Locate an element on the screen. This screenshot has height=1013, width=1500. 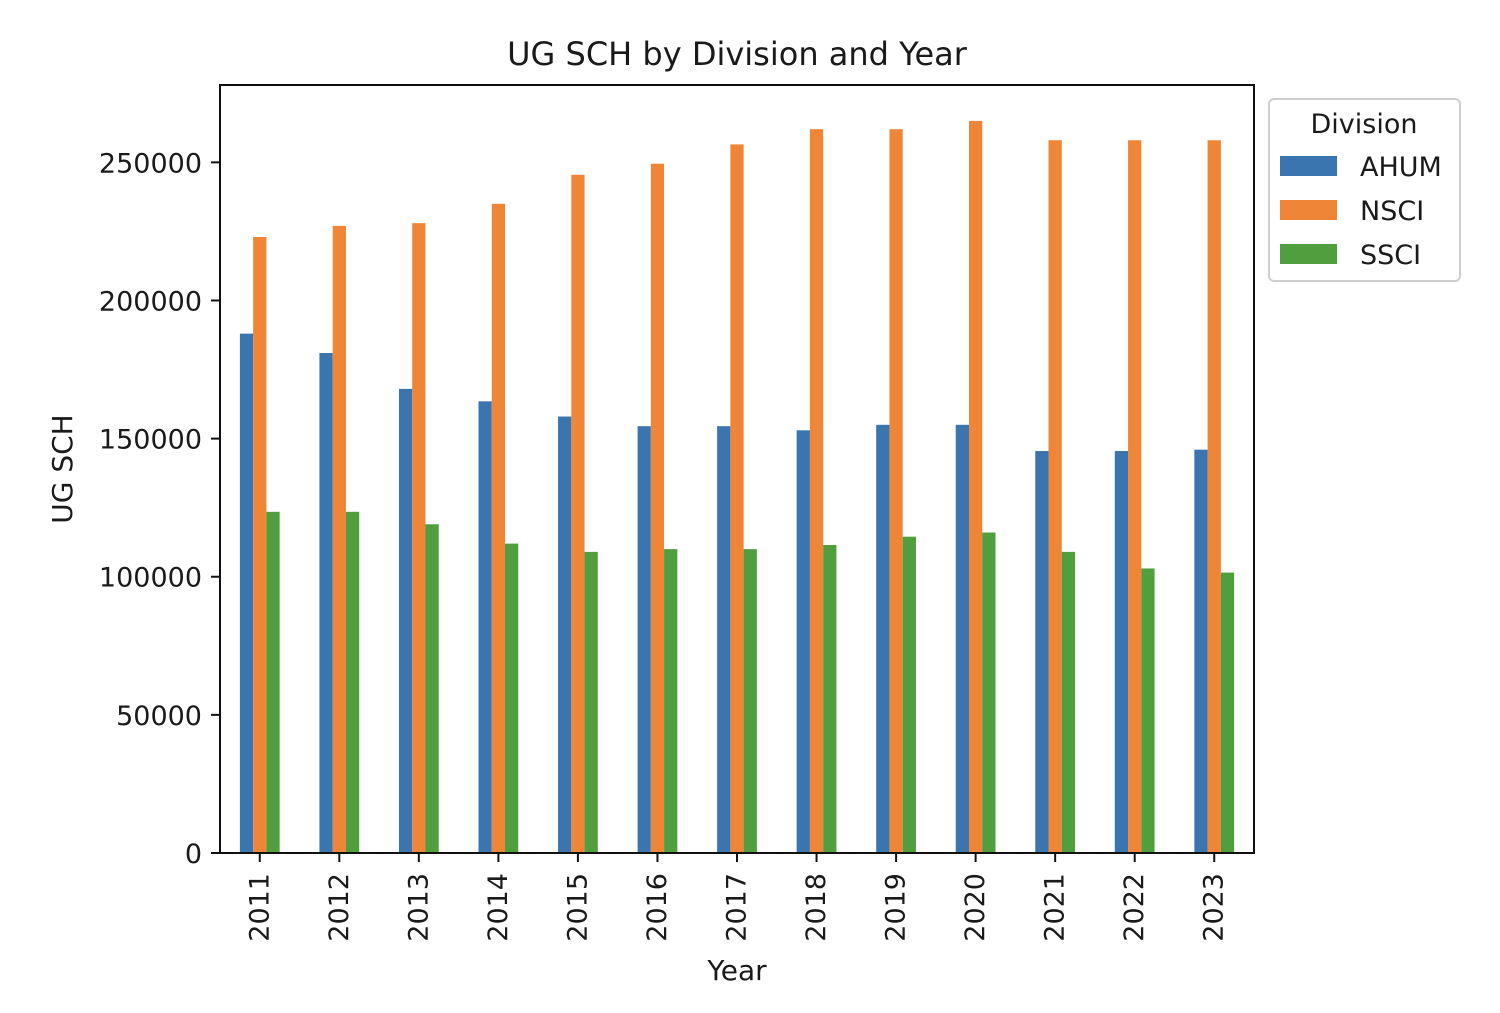
legend-swatch-nsci is located at coordinates (1308, 210).